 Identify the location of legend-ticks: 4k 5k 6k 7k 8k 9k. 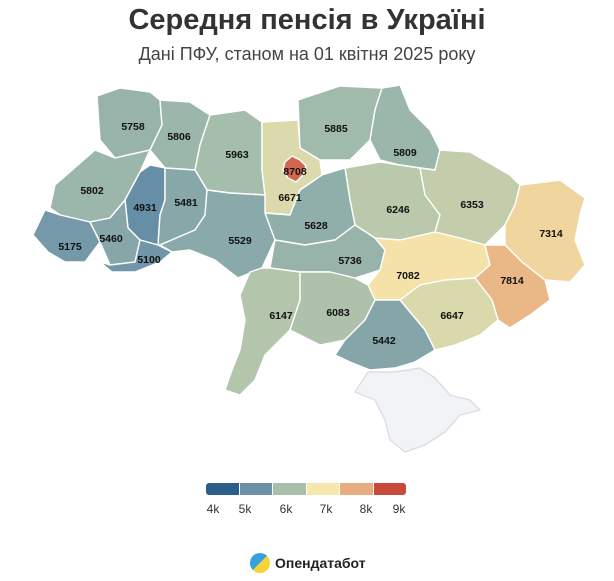
(310, 510).